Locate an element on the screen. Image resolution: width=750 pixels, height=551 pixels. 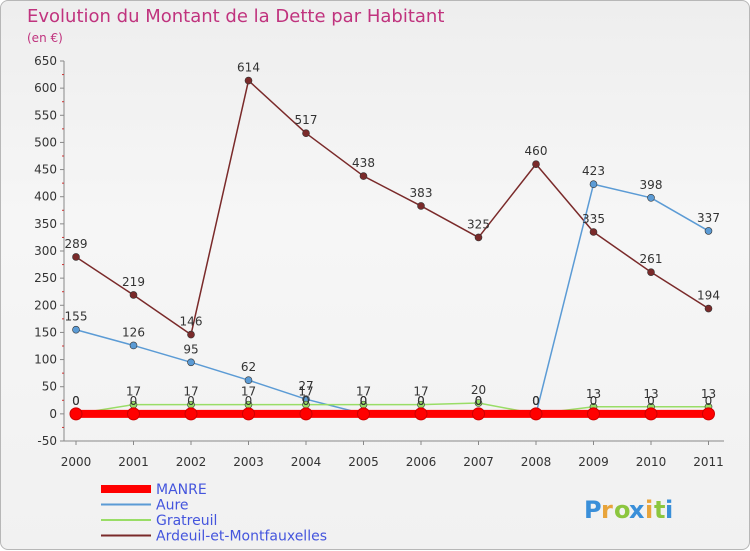
data-label: 289 is located at coordinates (76, 244).